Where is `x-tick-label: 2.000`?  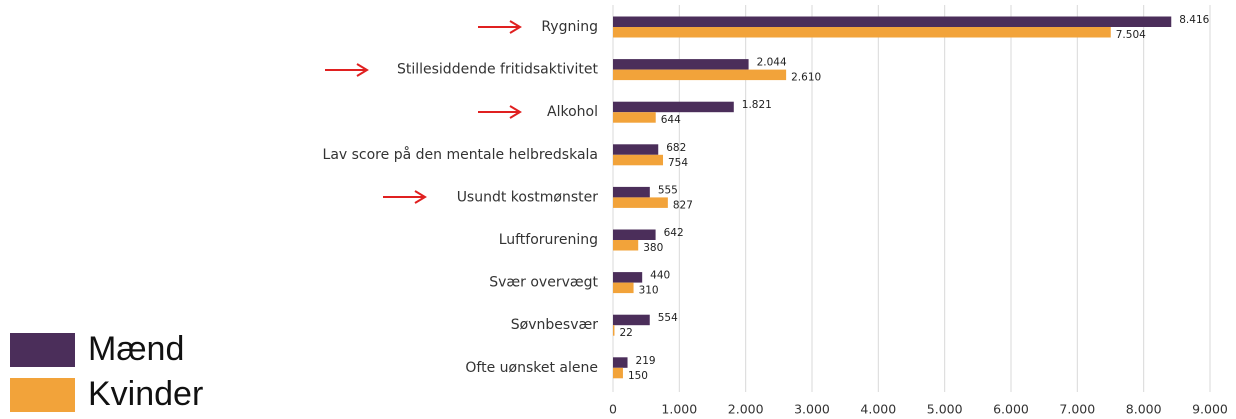 x-tick-label: 2.000 is located at coordinates (746, 409).